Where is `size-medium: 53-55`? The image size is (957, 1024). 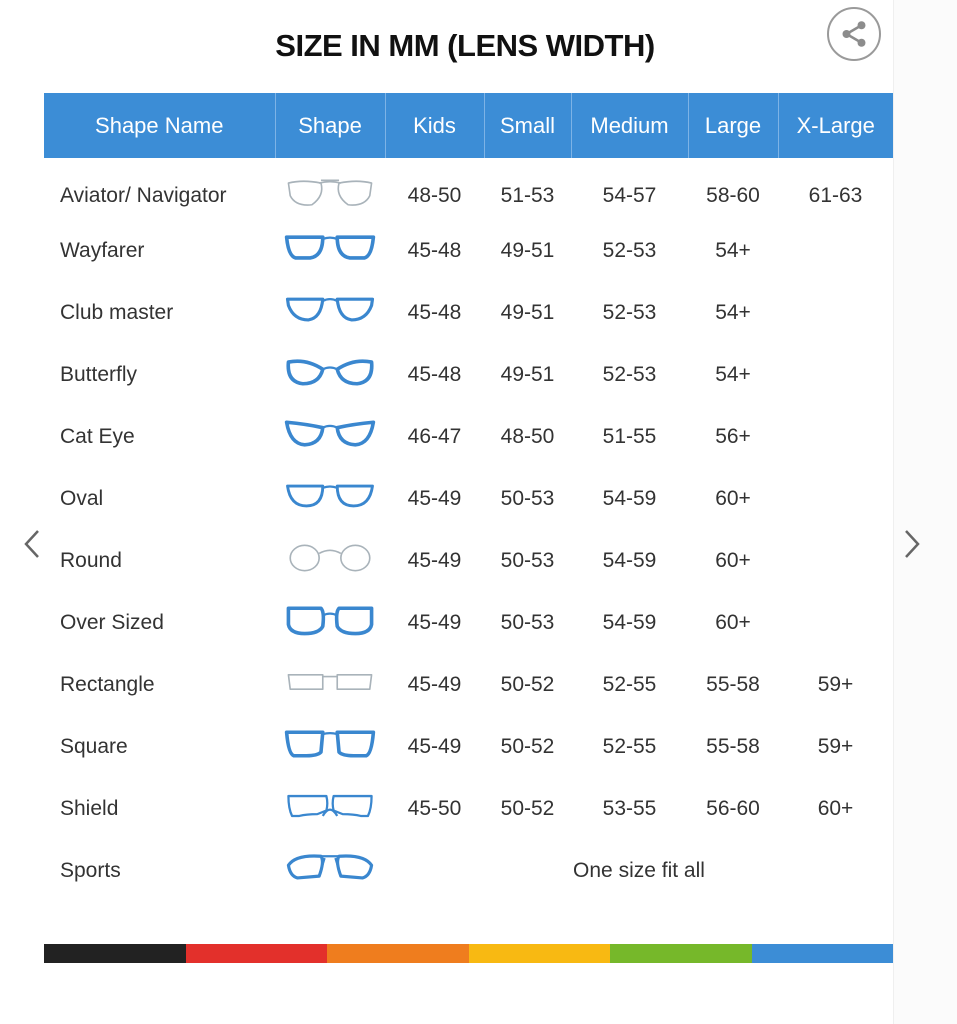 size-medium: 53-55 is located at coordinates (629, 808).